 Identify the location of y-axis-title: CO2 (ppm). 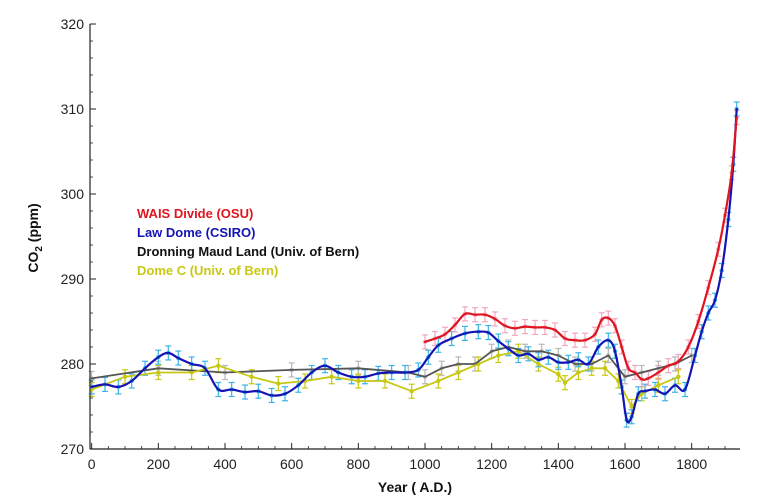
(35, 237).